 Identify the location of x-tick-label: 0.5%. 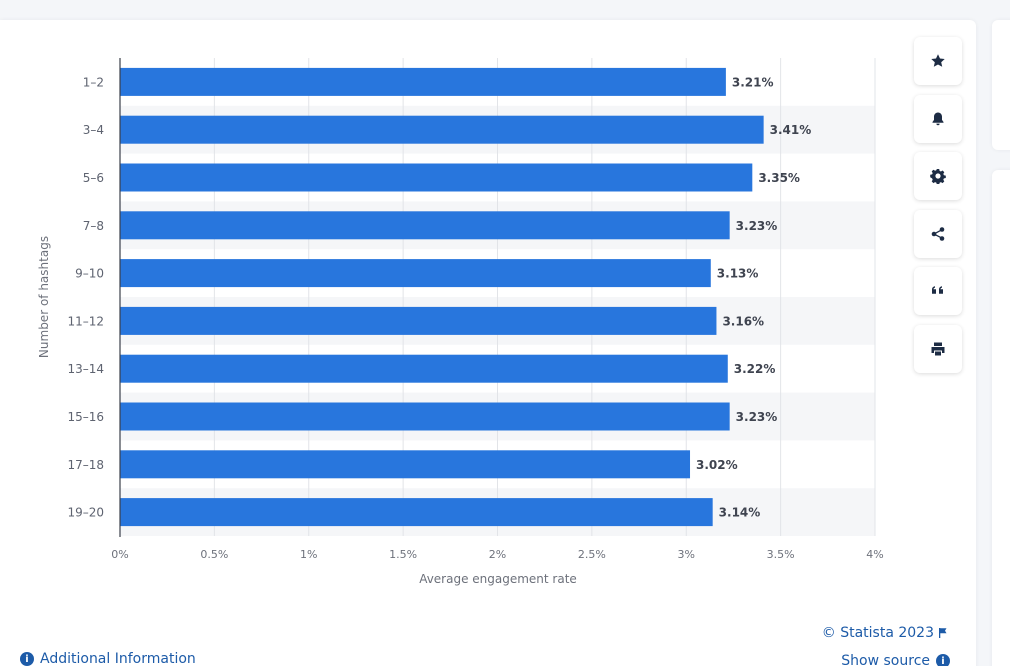
(214, 554).